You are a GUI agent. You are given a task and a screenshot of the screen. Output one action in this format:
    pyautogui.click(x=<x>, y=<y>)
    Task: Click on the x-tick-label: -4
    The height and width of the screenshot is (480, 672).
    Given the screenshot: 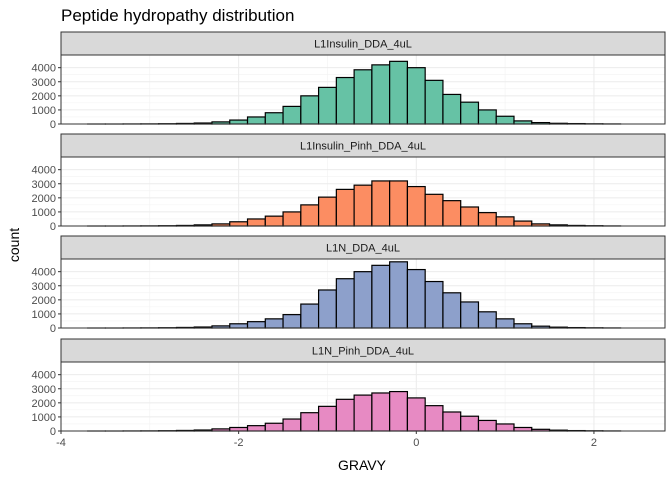 What is the action you would take?
    pyautogui.click(x=61, y=443)
    